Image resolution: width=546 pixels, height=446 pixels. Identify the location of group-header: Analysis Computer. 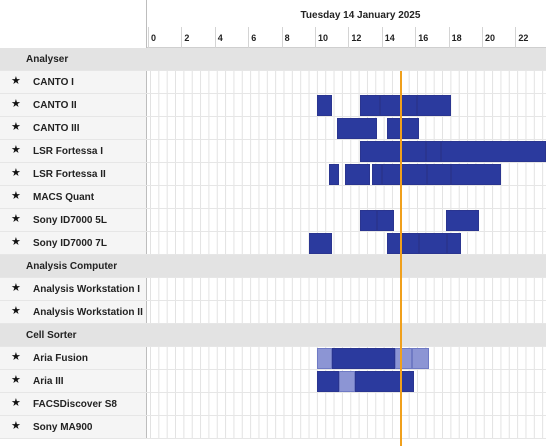
(273, 266).